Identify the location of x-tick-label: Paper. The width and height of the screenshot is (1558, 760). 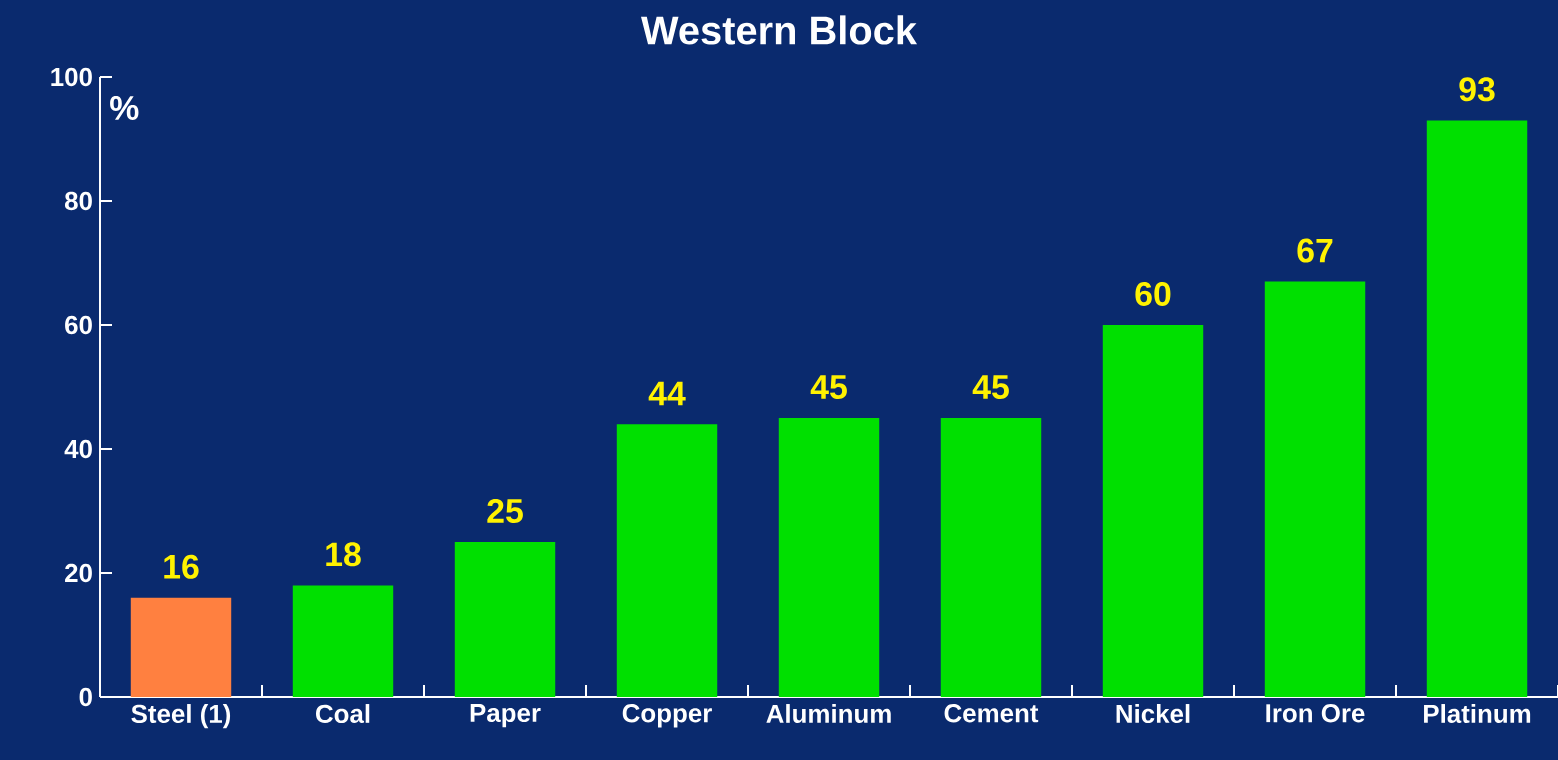
(505, 716).